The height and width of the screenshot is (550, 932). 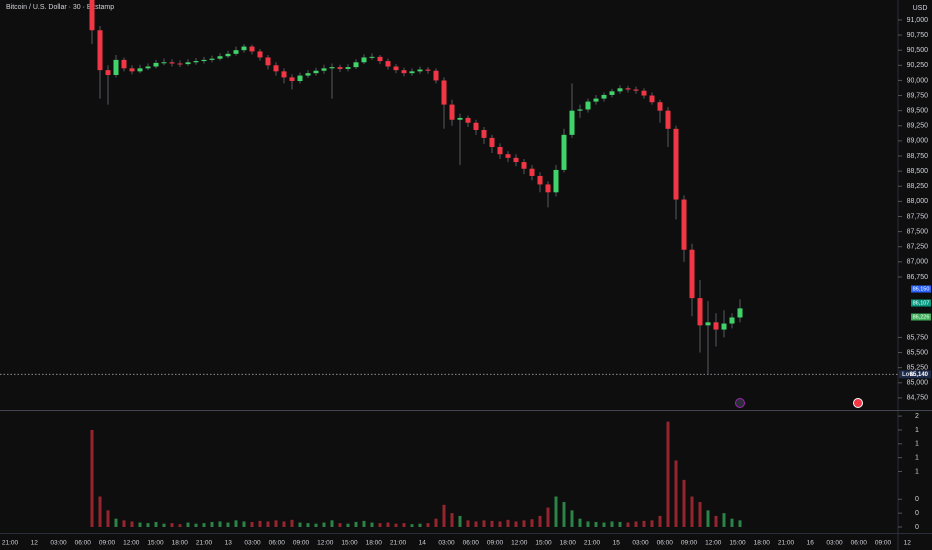 What do you see at coordinates (918, 337) in the screenshot?
I see `y-tick-label: 85,750` at bounding box center [918, 337].